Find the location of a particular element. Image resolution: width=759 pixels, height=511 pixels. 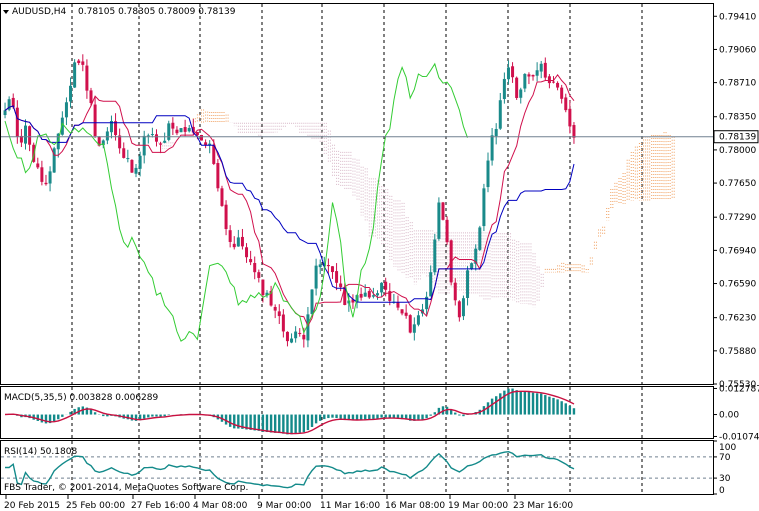

price-tick-label: 0.78710 is located at coordinates (737, 84).